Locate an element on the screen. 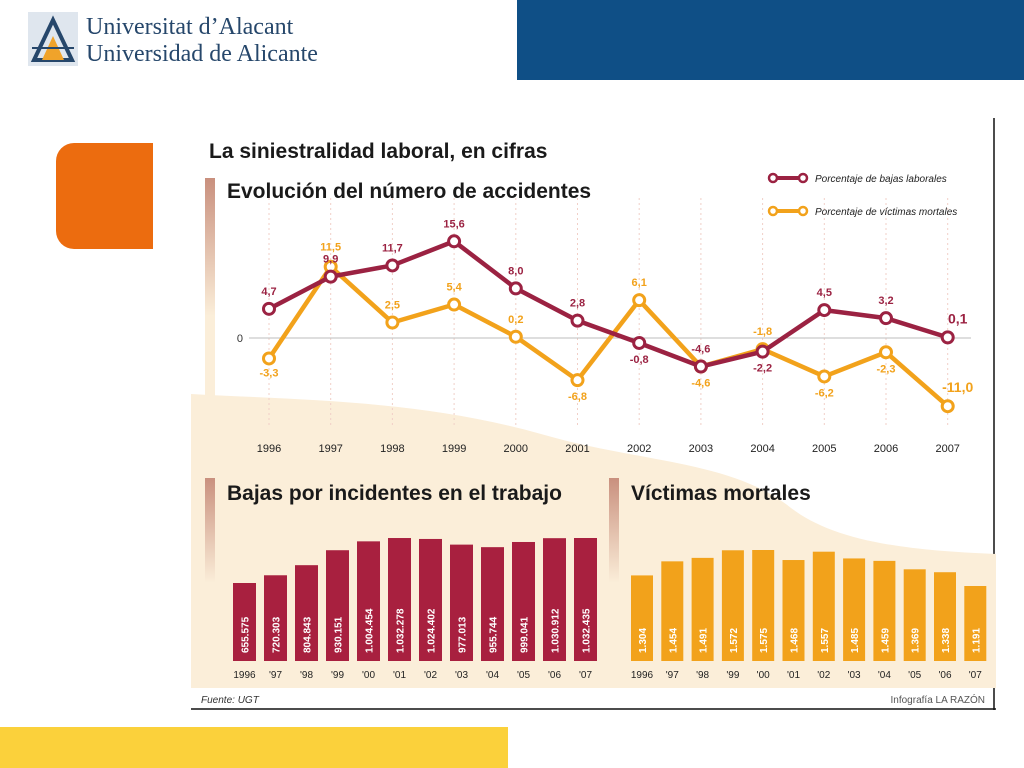  line-chart-x-tick-label: 1998 is located at coordinates (392, 449).